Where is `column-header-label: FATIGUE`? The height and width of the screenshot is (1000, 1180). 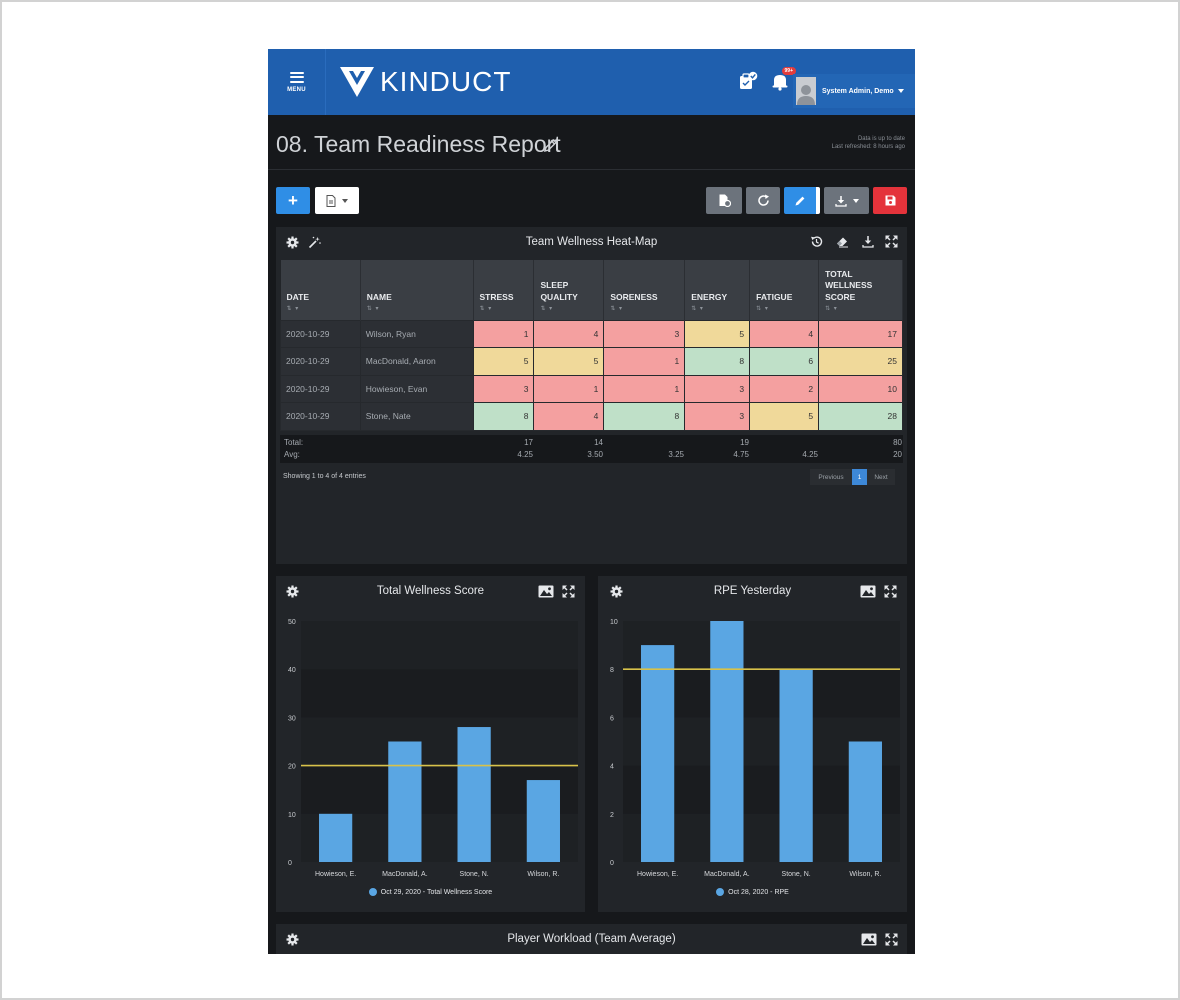
column-header-label: FATIGUE is located at coordinates (774, 296).